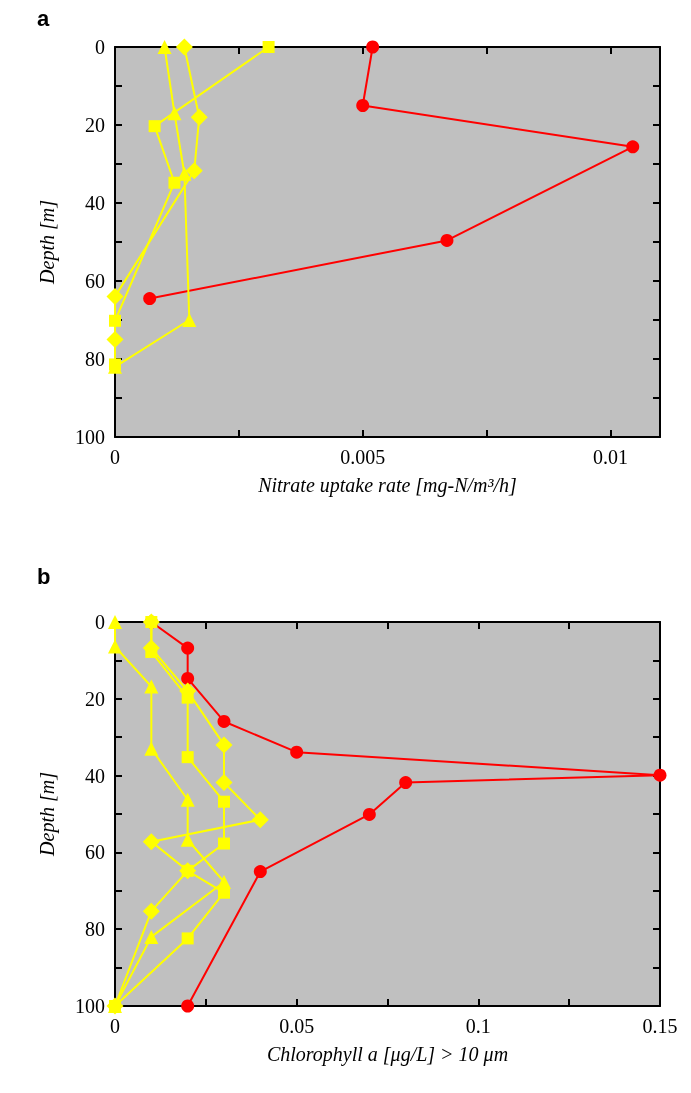 This screenshot has width=691, height=1093. Describe the element at coordinates (660, 1026) in the screenshot. I see `x-tick-label: 0.15` at that location.